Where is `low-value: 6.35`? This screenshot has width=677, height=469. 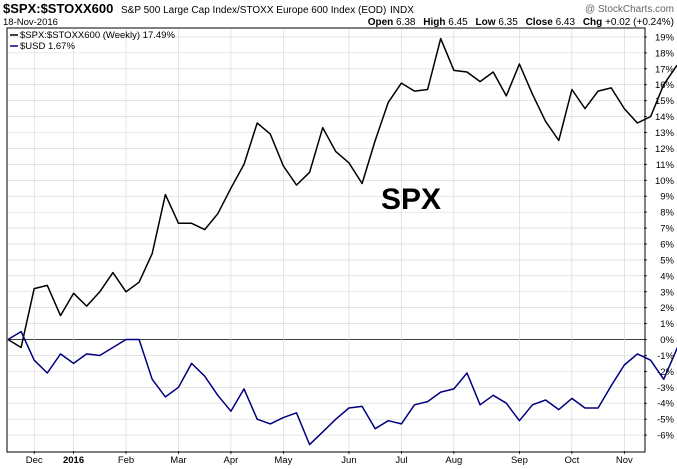 low-value: 6.35 is located at coordinates (508, 22).